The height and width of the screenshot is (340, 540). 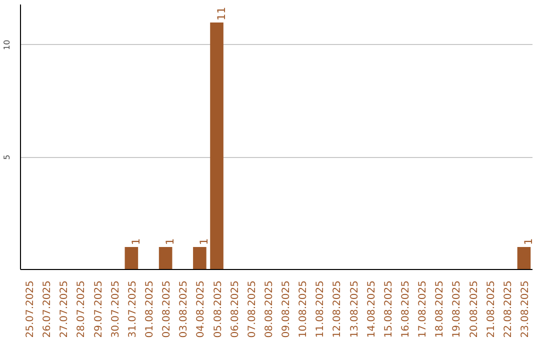 What do you see at coordinates (304, 309) in the screenshot?
I see `x-tick-label: 10.08.2025` at bounding box center [304, 309].